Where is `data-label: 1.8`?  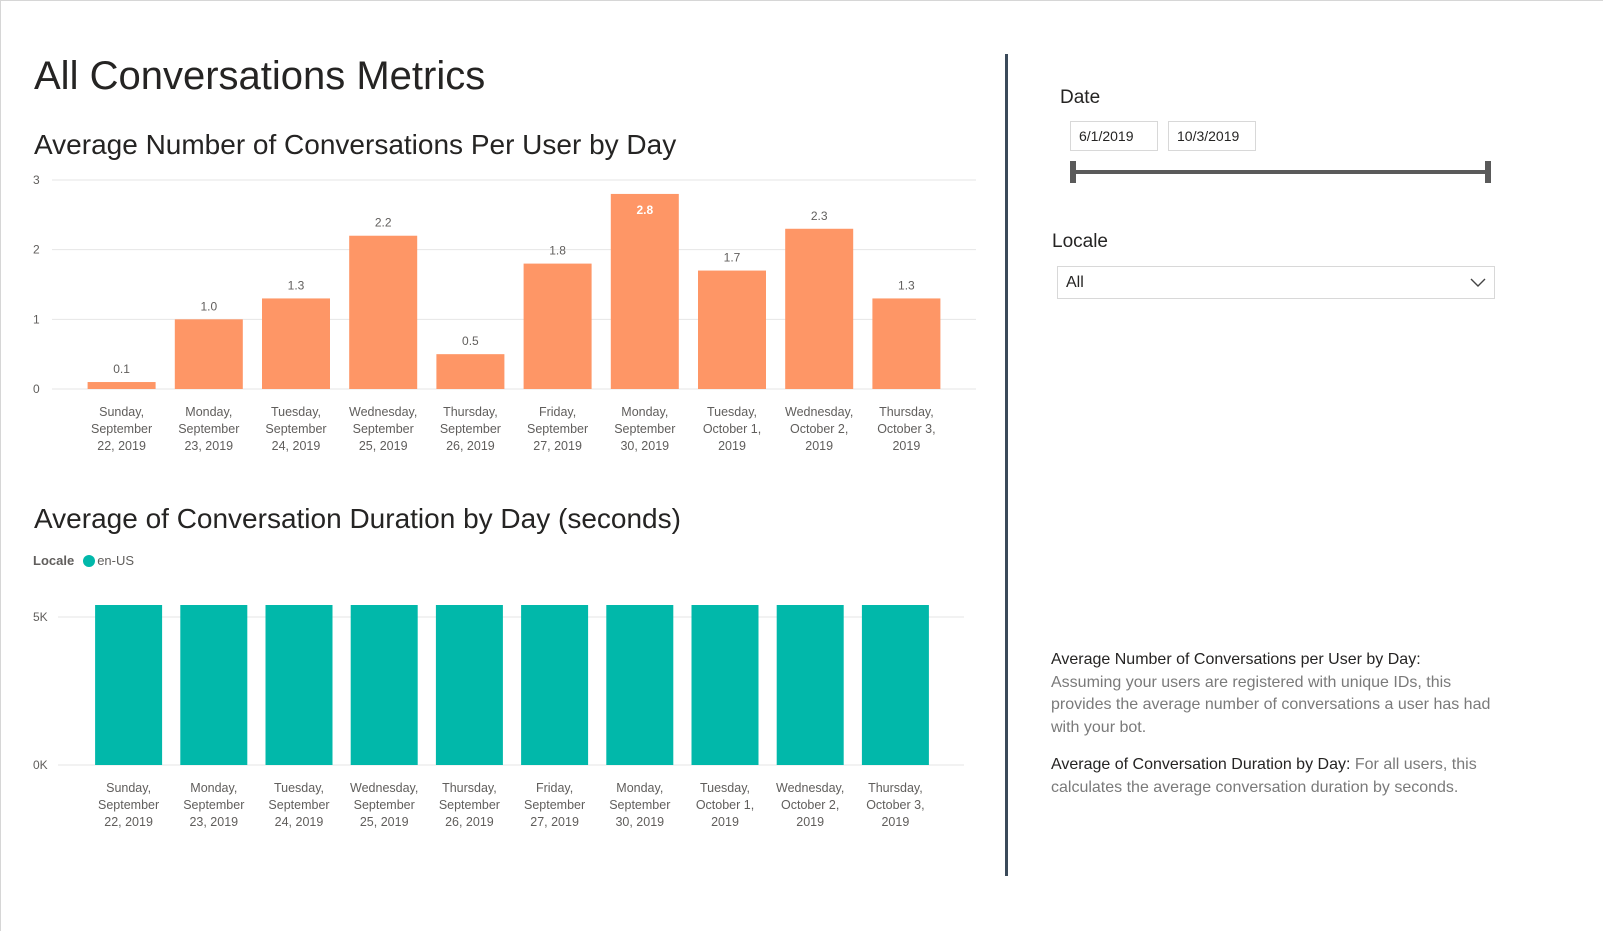
data-label: 1.8 is located at coordinates (557, 251).